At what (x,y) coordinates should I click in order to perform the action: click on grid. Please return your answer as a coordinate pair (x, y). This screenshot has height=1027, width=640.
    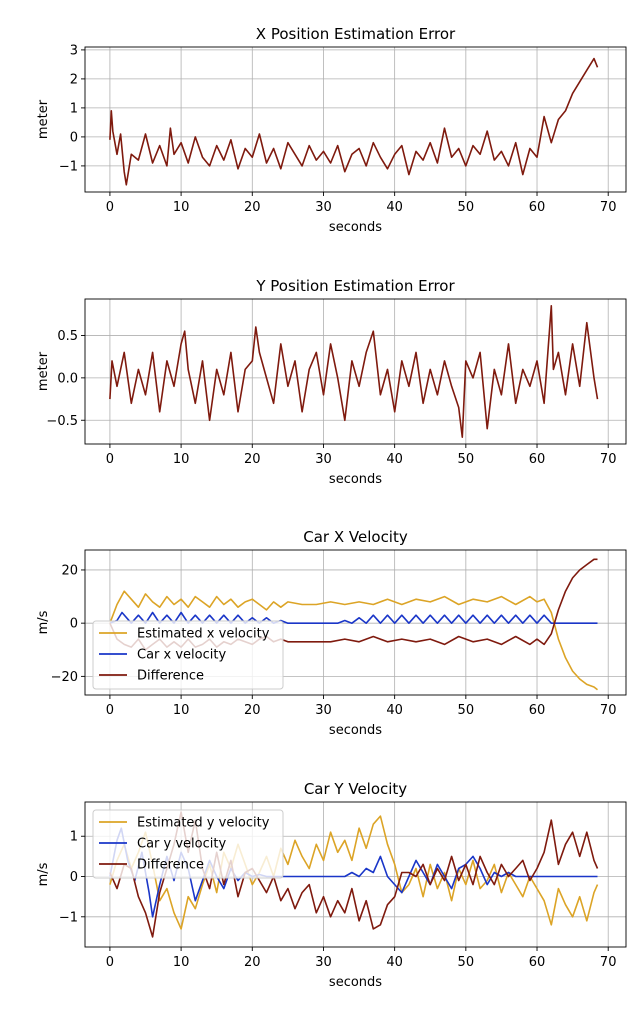
    Looking at the image, I should click on (355, 119).